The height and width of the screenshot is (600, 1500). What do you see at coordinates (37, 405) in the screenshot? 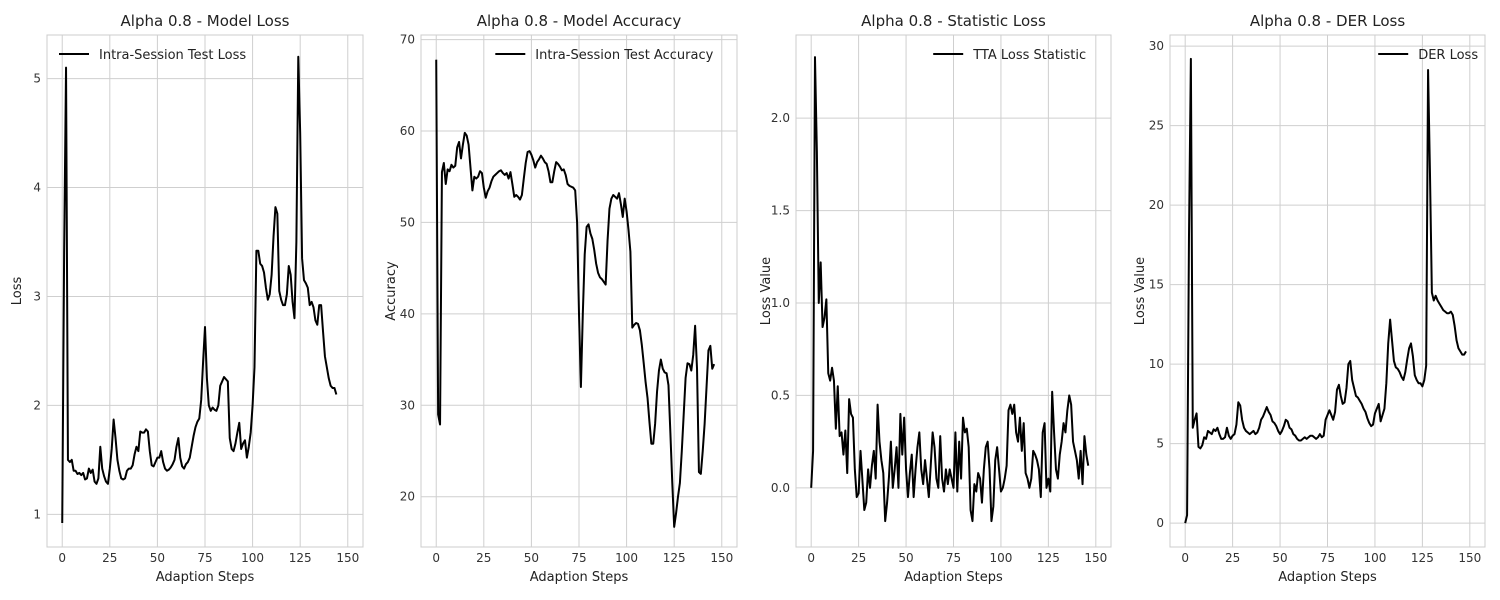
I see `y-tick-label: 2` at bounding box center [37, 405].